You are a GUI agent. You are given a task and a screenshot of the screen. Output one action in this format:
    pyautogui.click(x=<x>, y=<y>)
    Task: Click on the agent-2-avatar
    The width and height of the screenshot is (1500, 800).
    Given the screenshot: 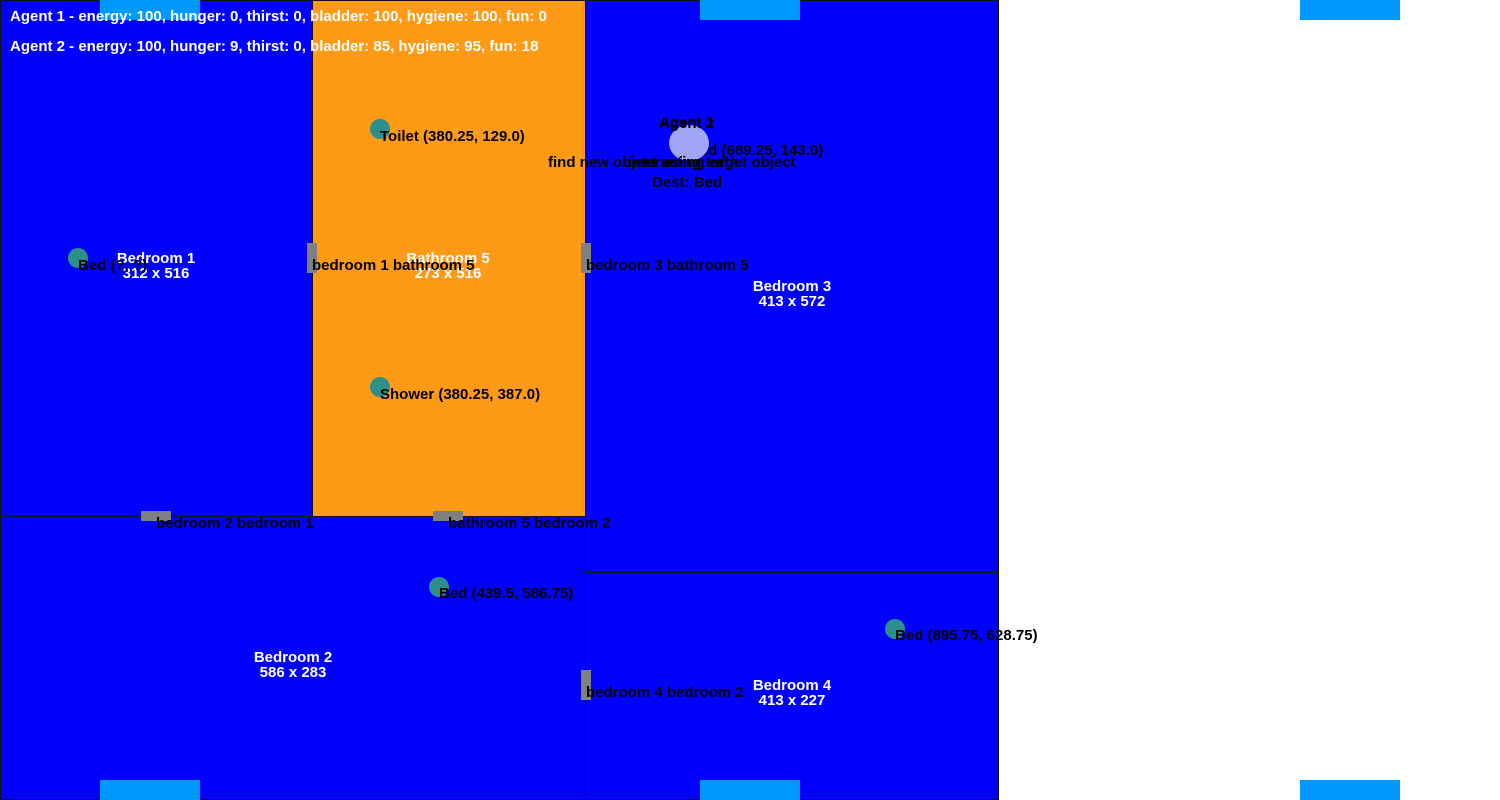 What is the action you would take?
    pyautogui.click(x=689, y=143)
    